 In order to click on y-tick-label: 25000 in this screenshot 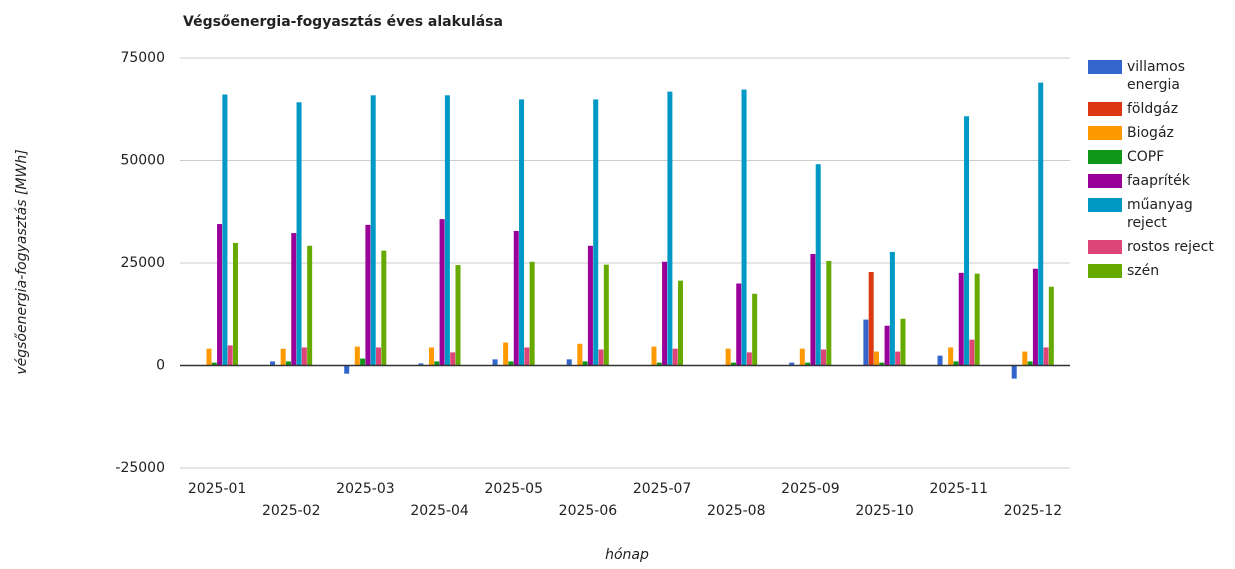, I will do `click(142, 263)`.